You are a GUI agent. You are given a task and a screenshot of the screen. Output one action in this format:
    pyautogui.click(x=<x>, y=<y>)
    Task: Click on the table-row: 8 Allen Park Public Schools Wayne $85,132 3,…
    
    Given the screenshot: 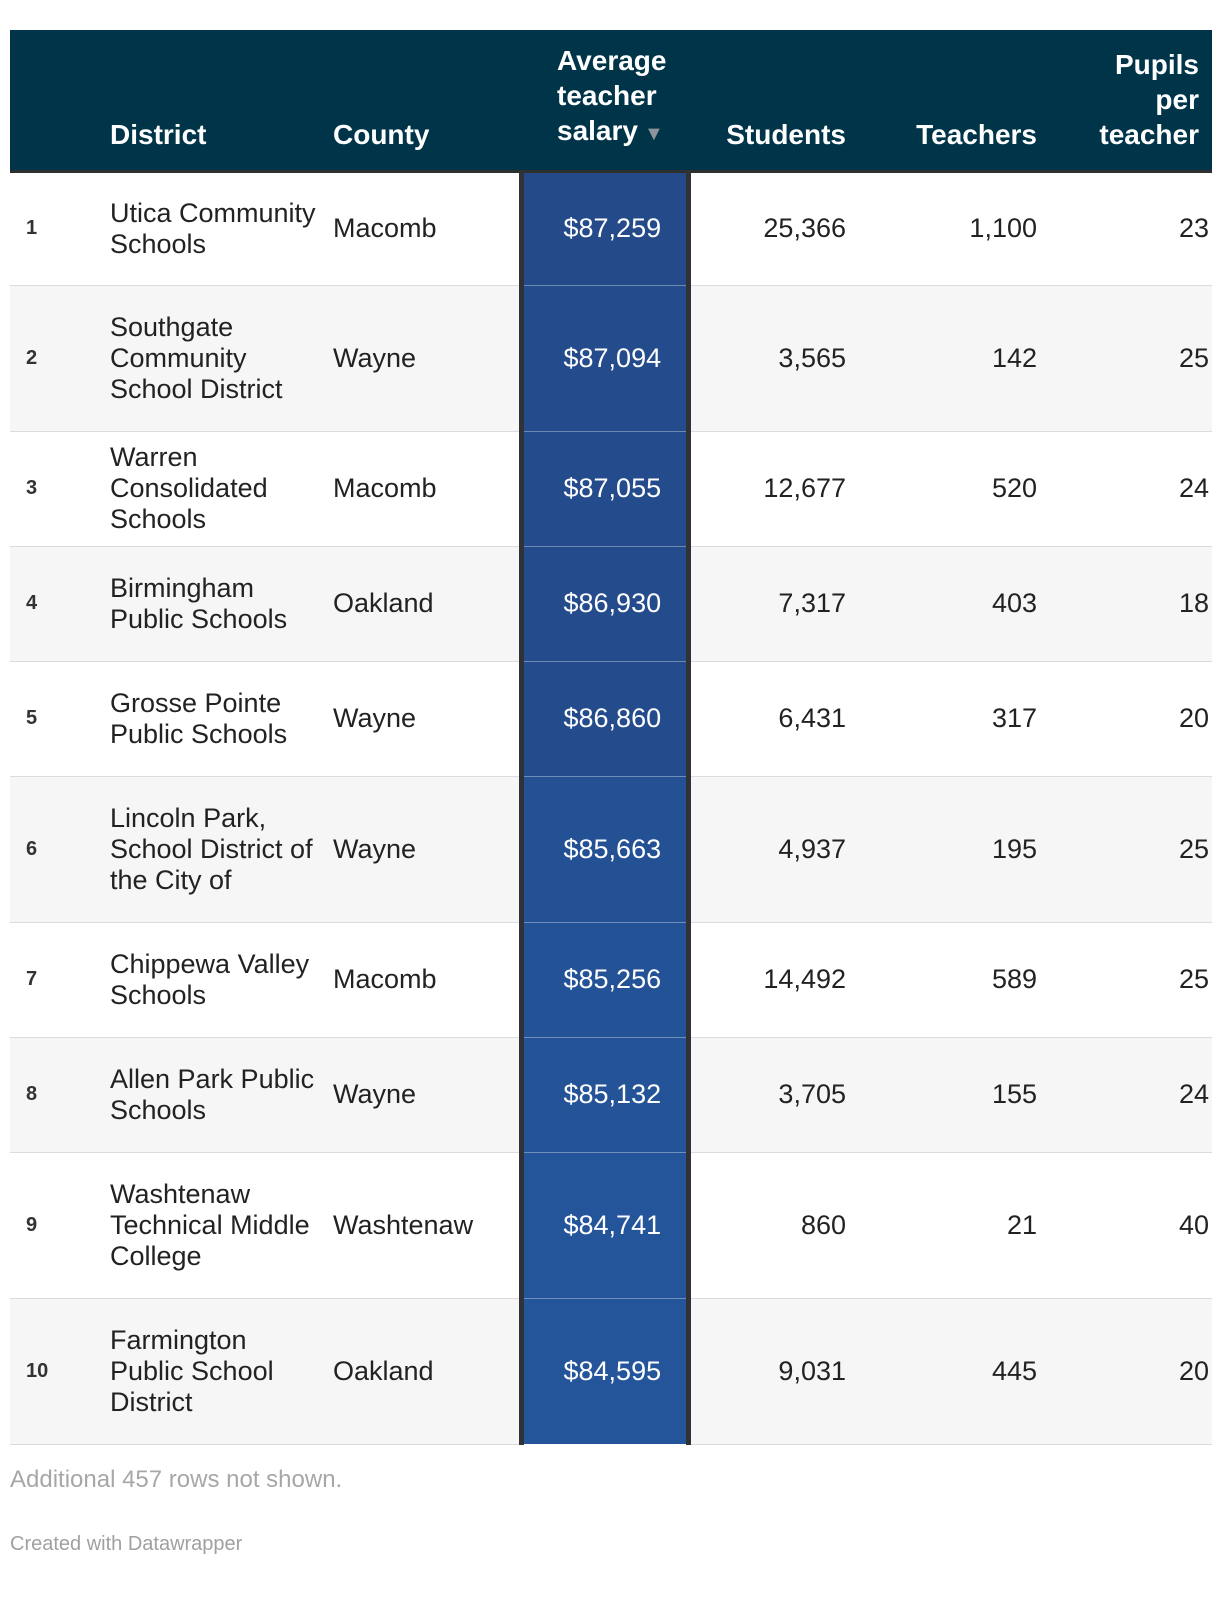 What is the action you would take?
    pyautogui.click(x=611, y=1095)
    